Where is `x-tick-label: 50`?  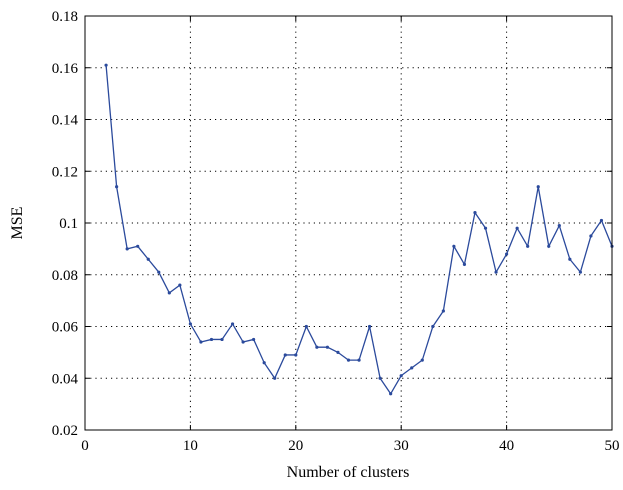
x-tick-label: 50 is located at coordinates (612, 446).